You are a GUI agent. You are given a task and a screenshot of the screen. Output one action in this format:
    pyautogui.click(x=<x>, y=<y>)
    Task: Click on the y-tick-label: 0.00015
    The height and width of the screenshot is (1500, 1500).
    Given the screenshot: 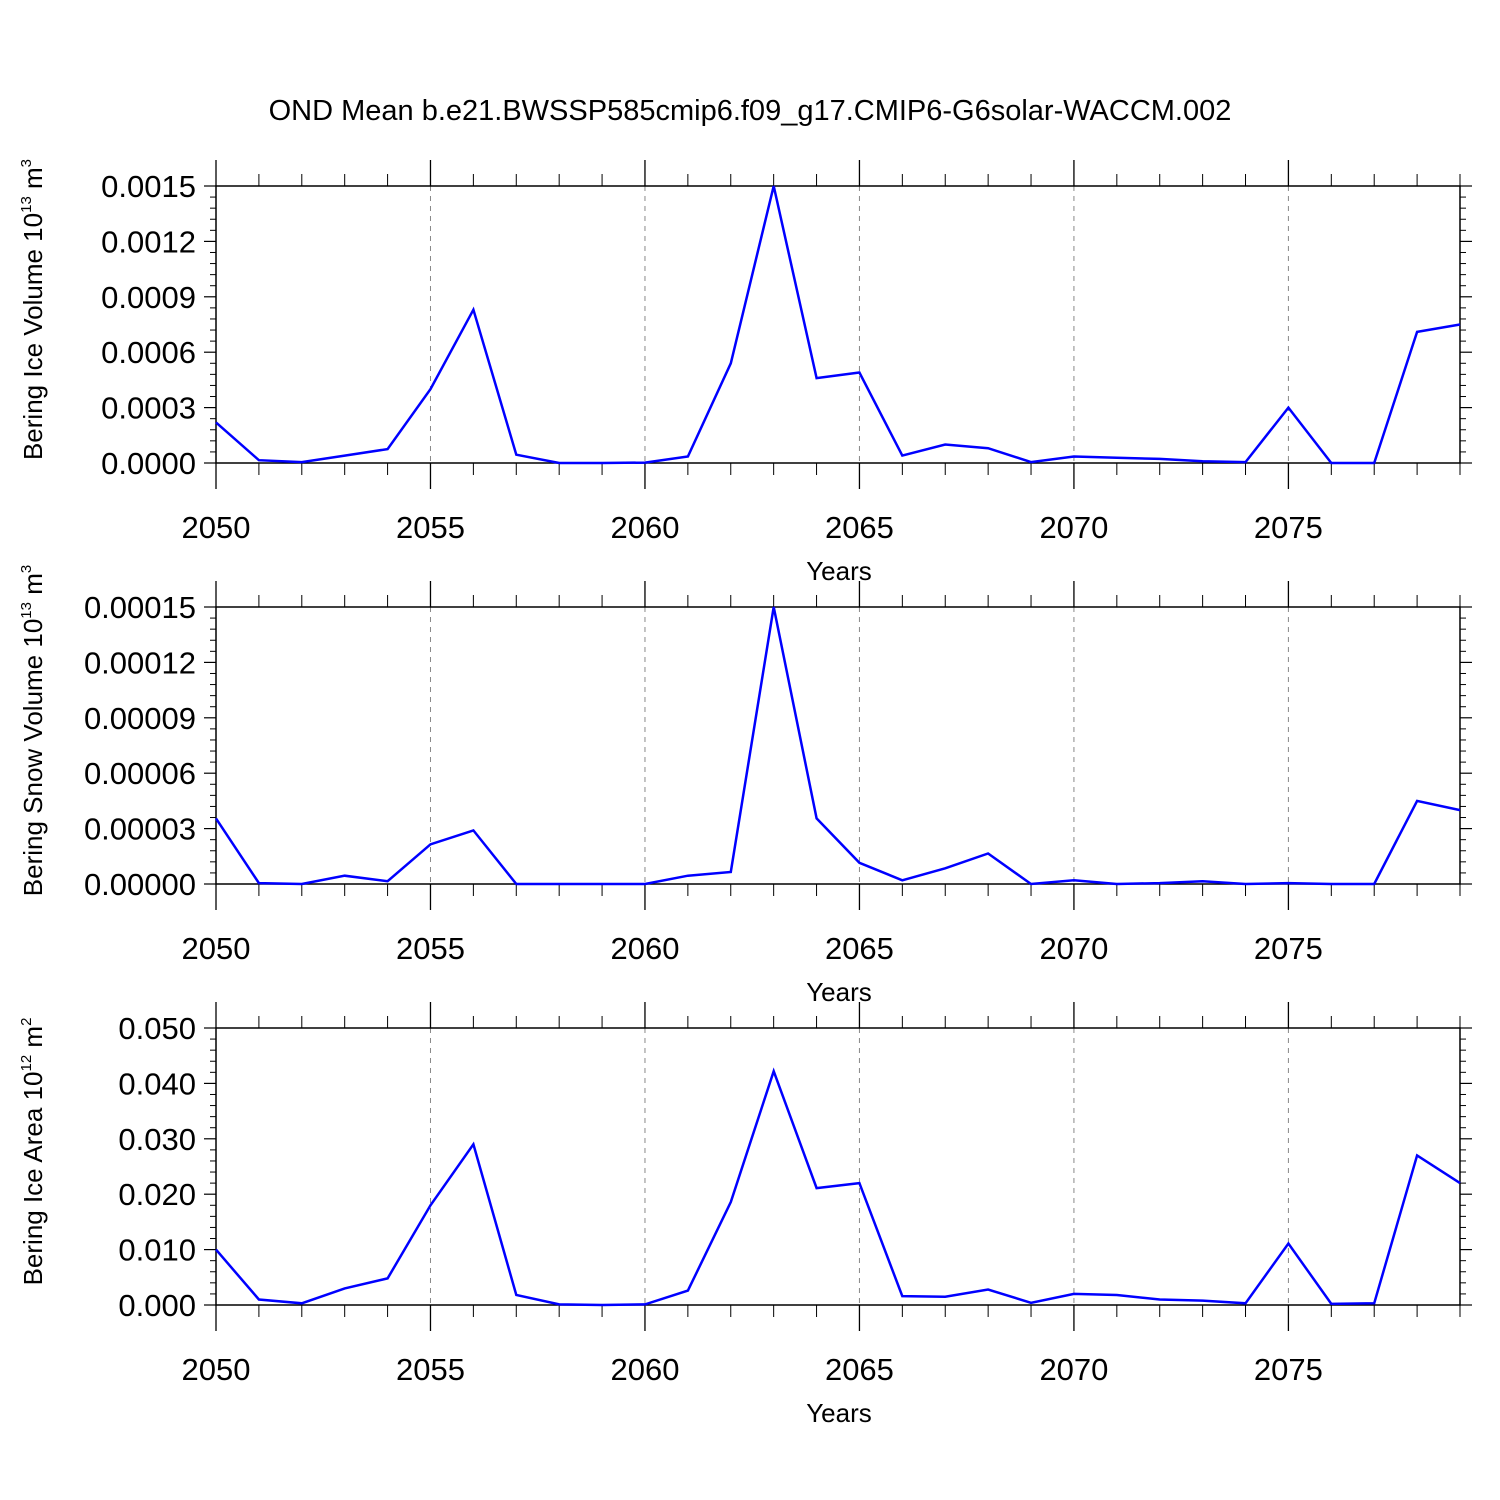 What is the action you would take?
    pyautogui.click(x=140, y=607)
    